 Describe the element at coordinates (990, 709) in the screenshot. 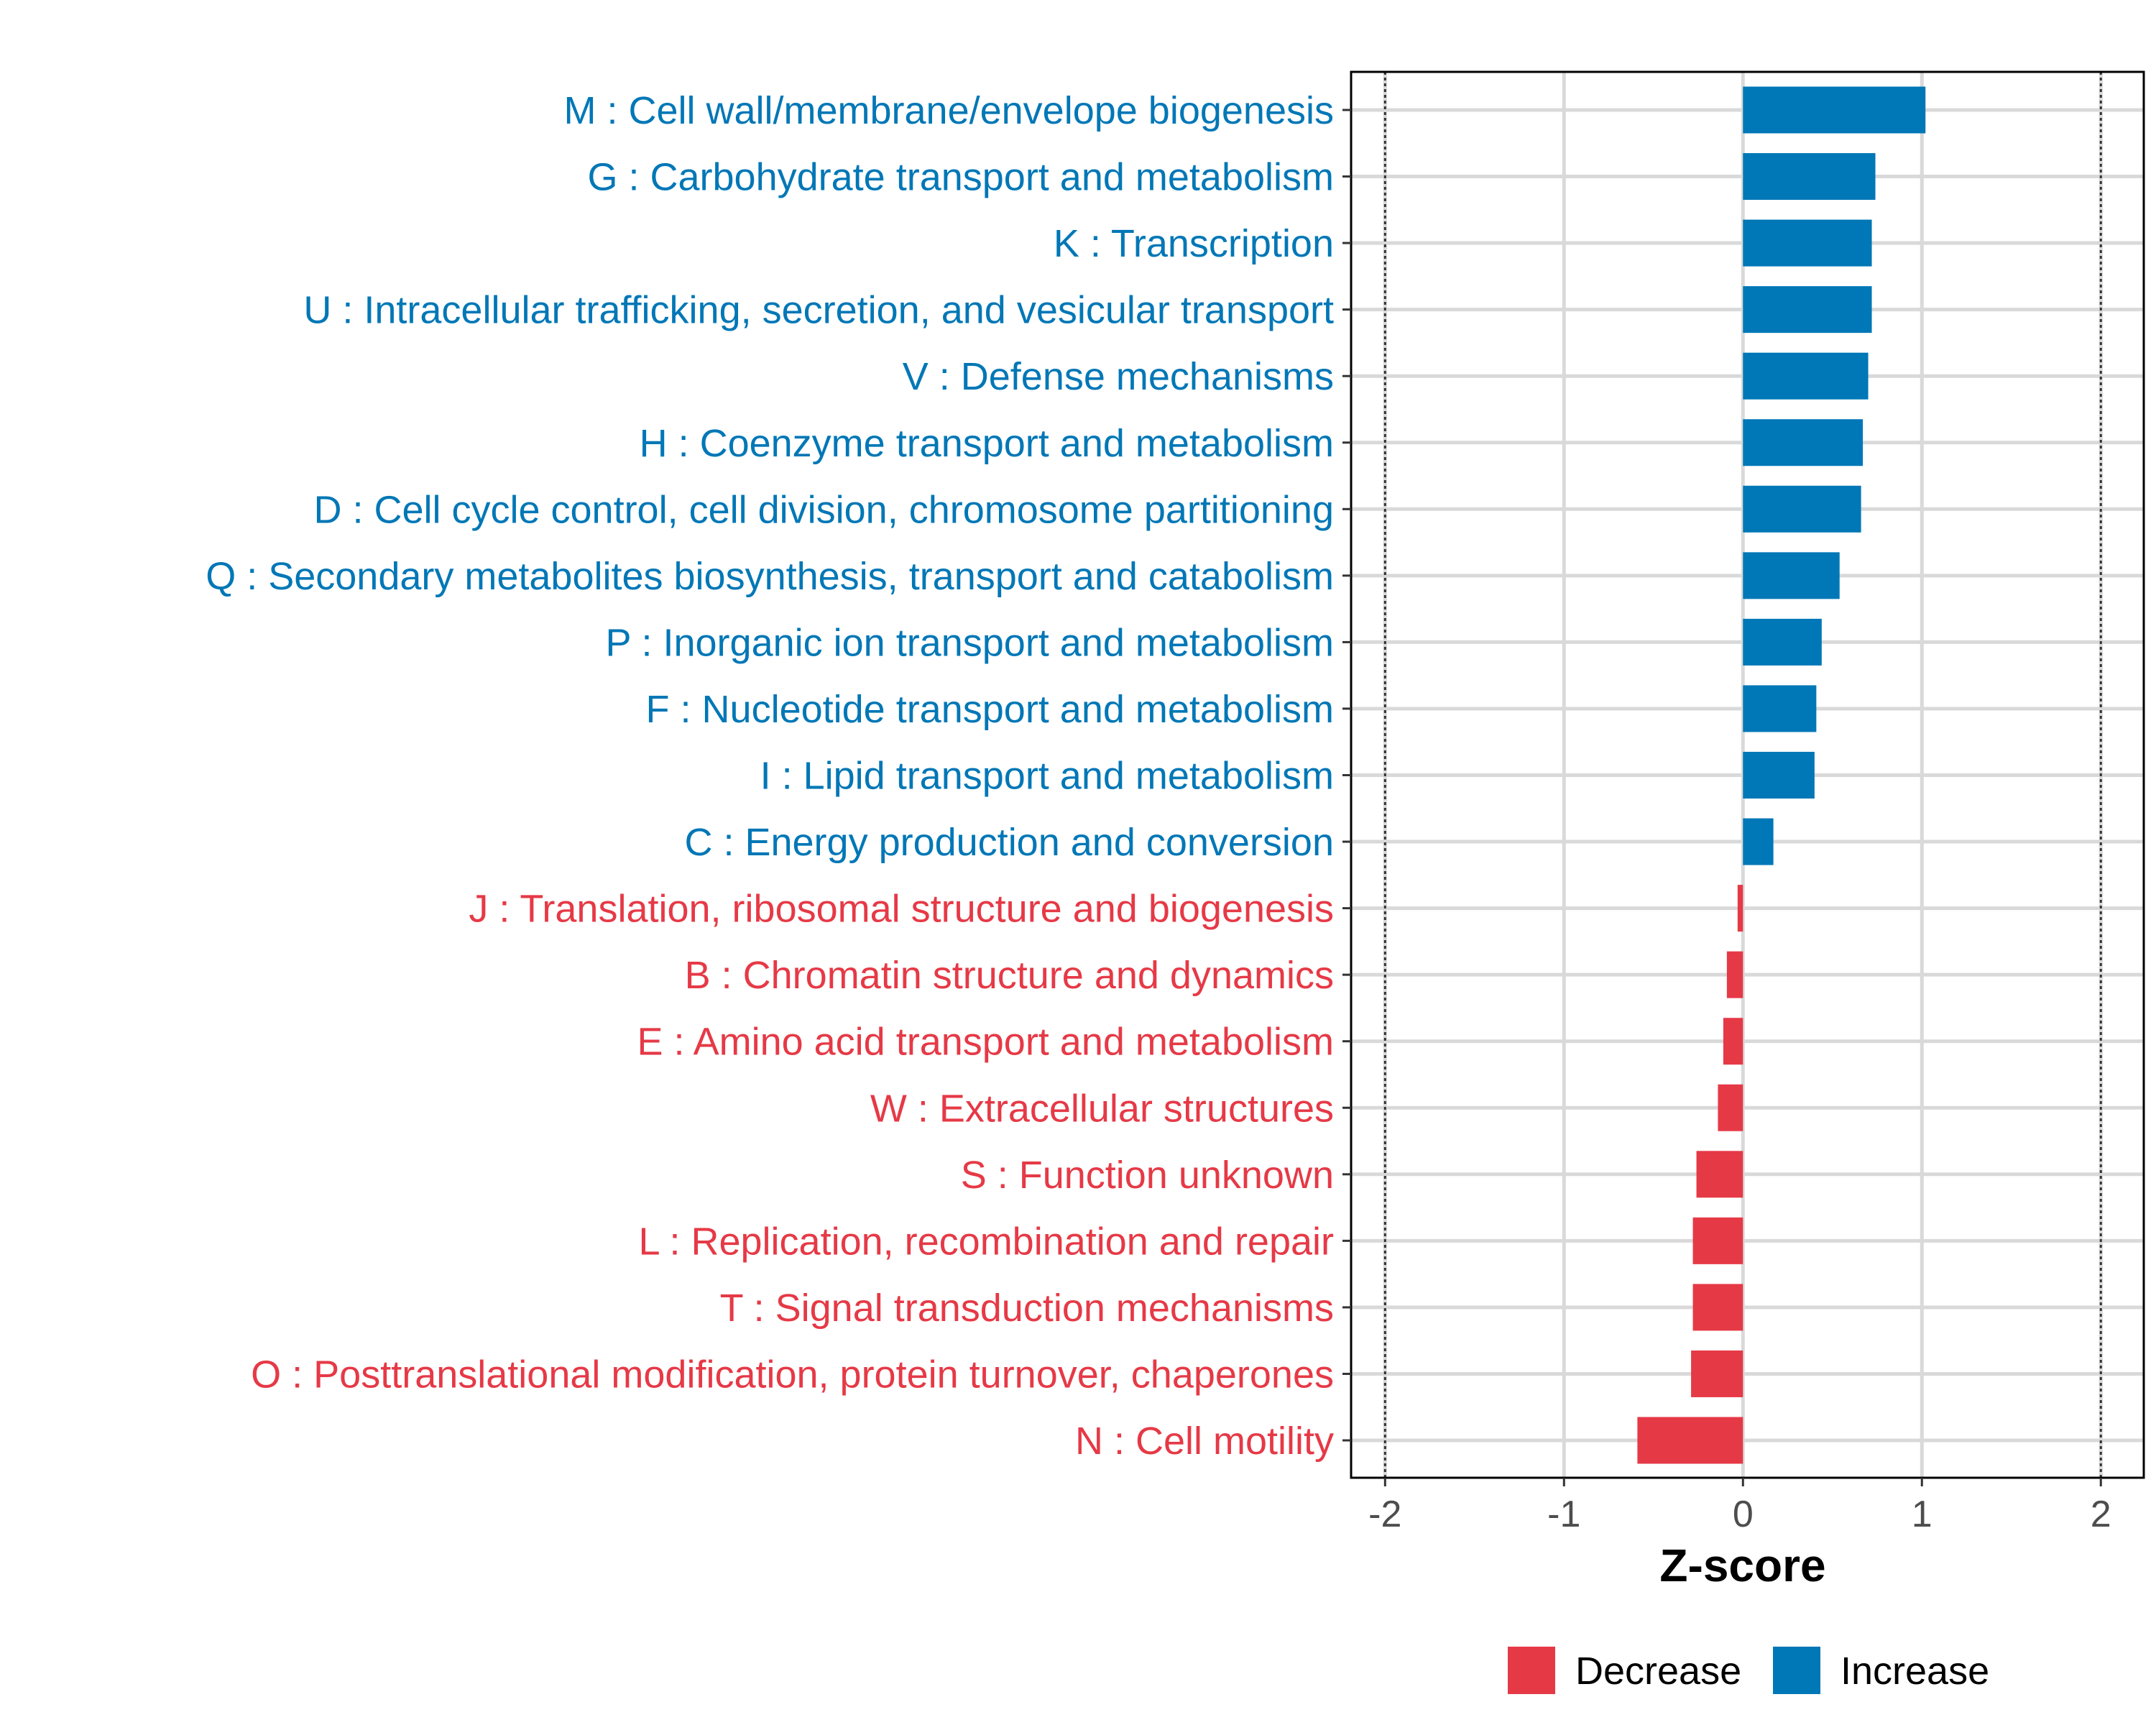

I see `category-label: F : Nucleotide transport and metabolism` at that location.